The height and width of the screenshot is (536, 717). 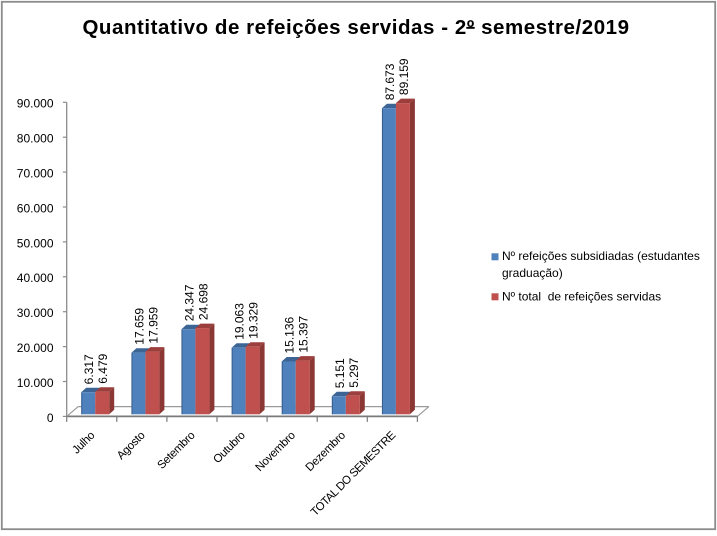 What do you see at coordinates (35, 348) in the screenshot?
I see `svg-text: 20.000` at bounding box center [35, 348].